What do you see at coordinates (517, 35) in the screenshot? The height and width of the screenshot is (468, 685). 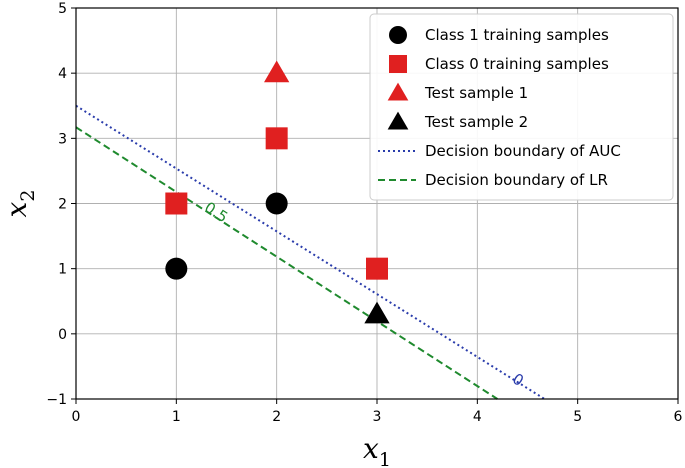 I see `legend-entry-label: Class 1 training samples` at bounding box center [517, 35].